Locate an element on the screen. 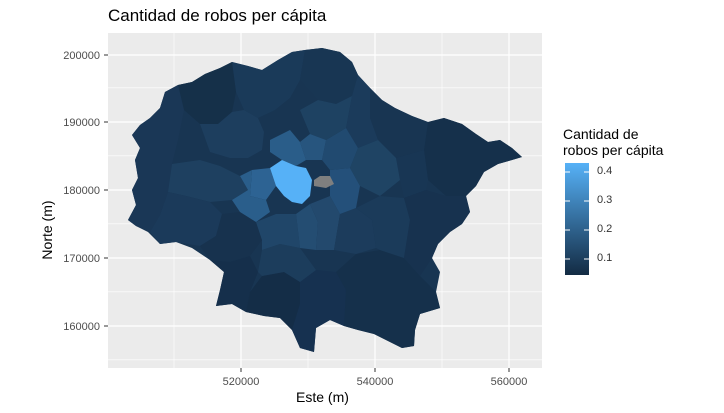 The image size is (724, 413). x-tick-label: 560000 is located at coordinates (509, 382).